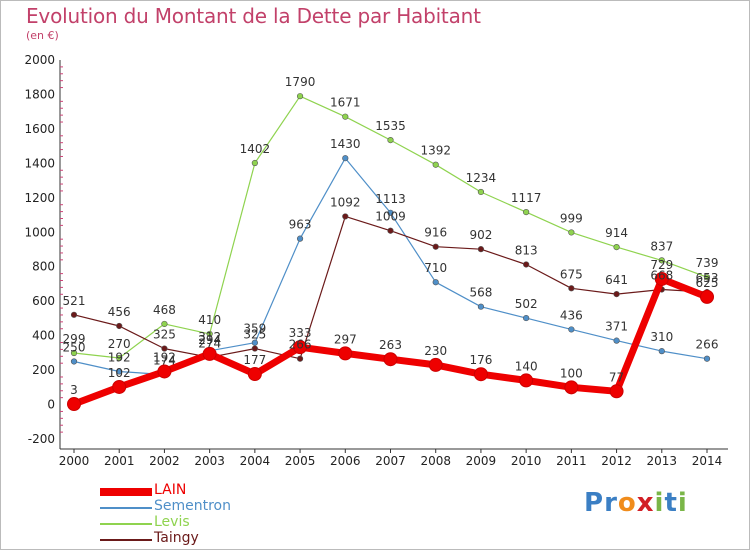 The height and width of the screenshot is (550, 750). I want to click on logo-letter: P, so click(594, 503).